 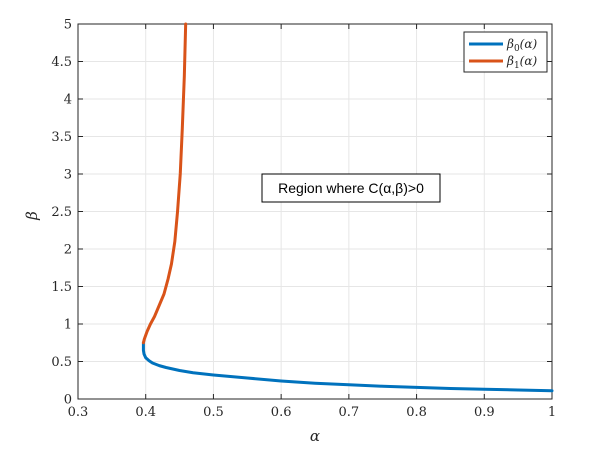 What do you see at coordinates (78, 412) in the screenshot?
I see `x-tick-label: 0.3` at bounding box center [78, 412].